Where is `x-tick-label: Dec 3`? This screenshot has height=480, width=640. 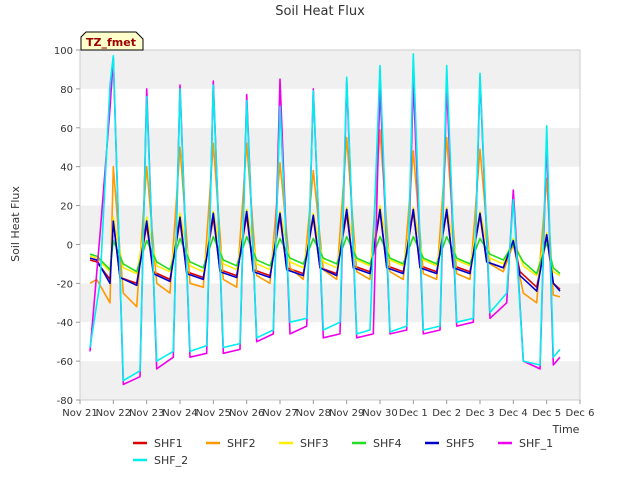 x-tick-label: Dec 3 is located at coordinates (480, 413).